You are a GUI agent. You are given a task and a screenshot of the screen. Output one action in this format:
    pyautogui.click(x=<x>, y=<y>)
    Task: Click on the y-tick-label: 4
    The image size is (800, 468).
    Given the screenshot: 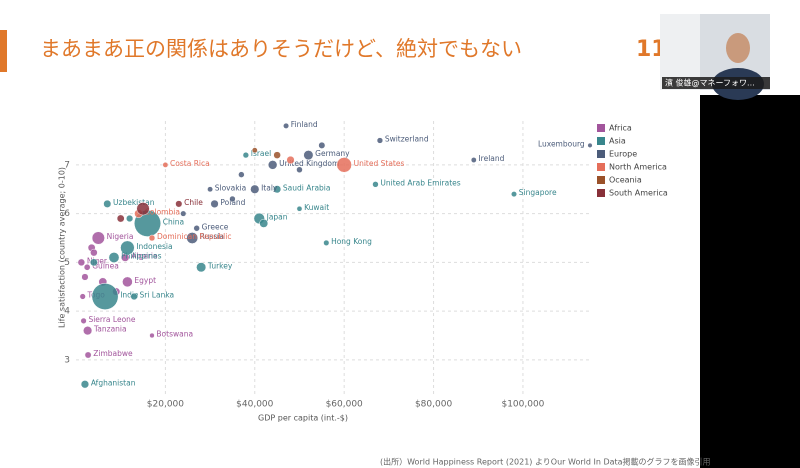 What is the action you would take?
    pyautogui.click(x=67, y=312)
    